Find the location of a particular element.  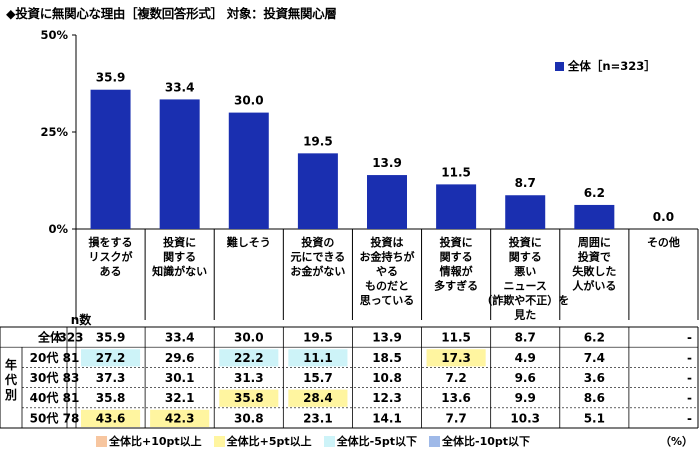

n-header: n数 is located at coordinates (82, 319).